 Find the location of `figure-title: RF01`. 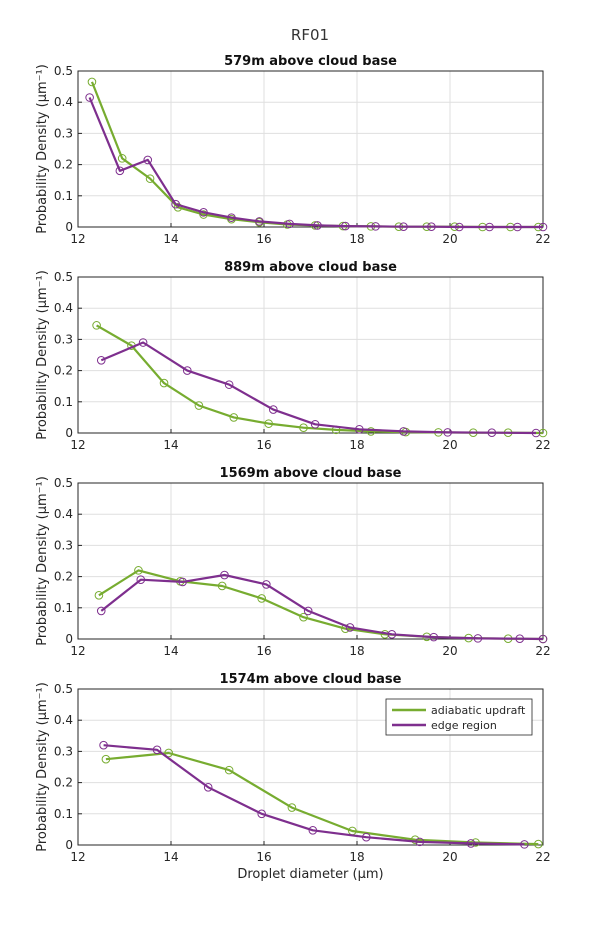

figure-title: RF01 is located at coordinates (310, 35).